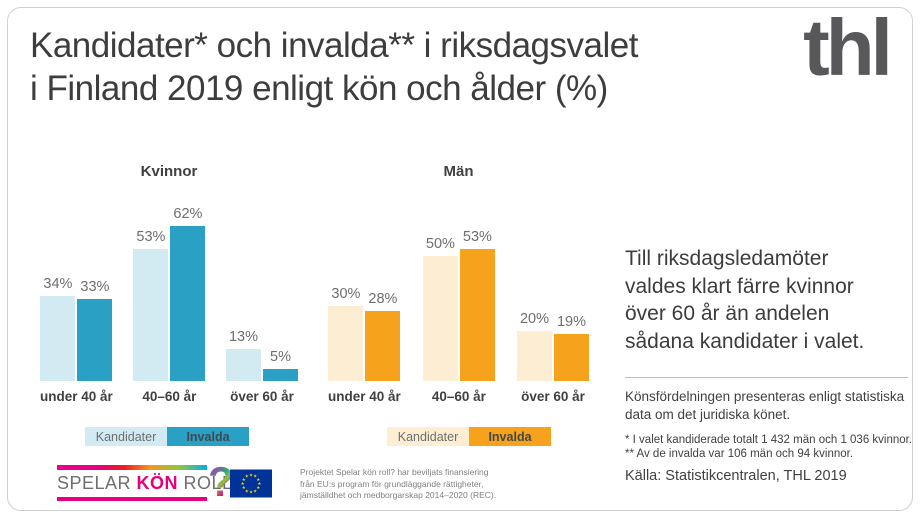 The width and height of the screenshot is (920, 518). Describe the element at coordinates (571, 321) in the screenshot. I see `bar-value-label: 19%` at that location.